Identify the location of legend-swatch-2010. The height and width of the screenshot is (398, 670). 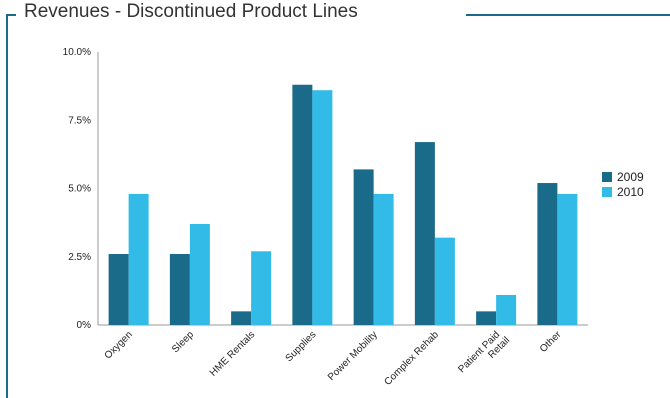
(607, 192).